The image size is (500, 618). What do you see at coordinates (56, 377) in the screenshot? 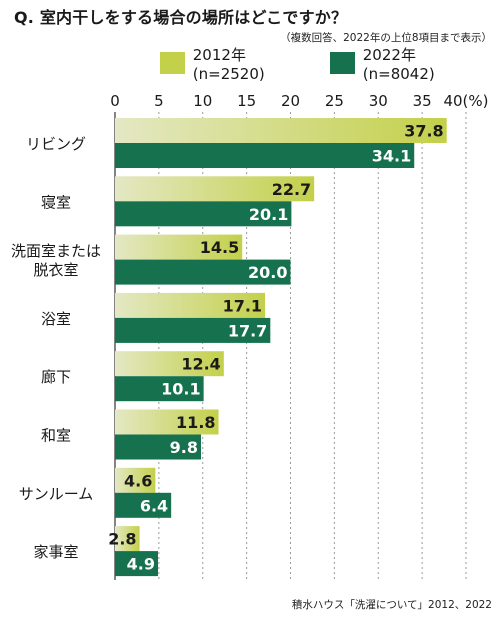
I see `category-label: 廊下` at bounding box center [56, 377].